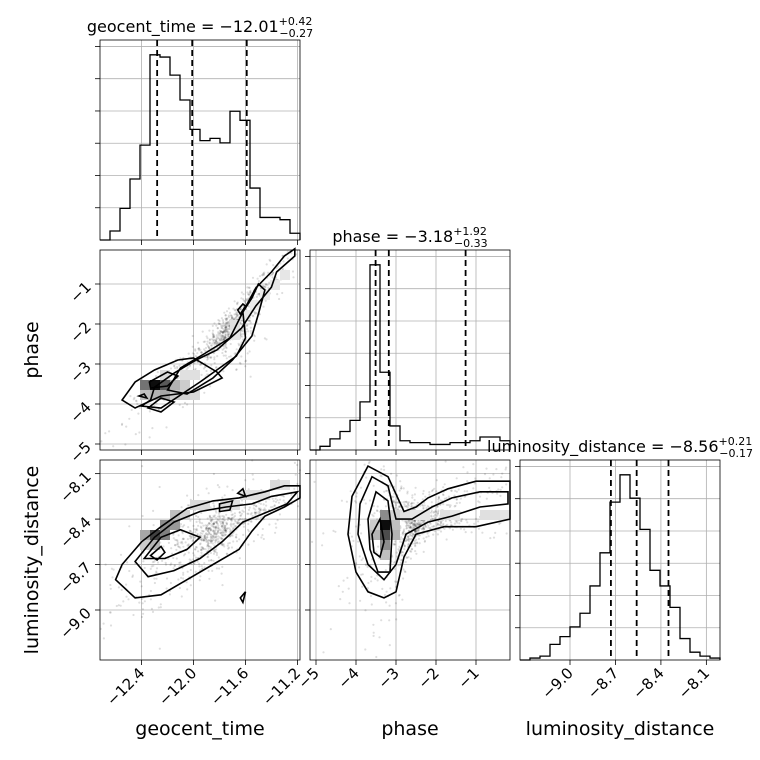 This screenshot has width=760, height=760. Describe the element at coordinates (80, 332) in the screenshot. I see `y-tick-label: −2` at that location.